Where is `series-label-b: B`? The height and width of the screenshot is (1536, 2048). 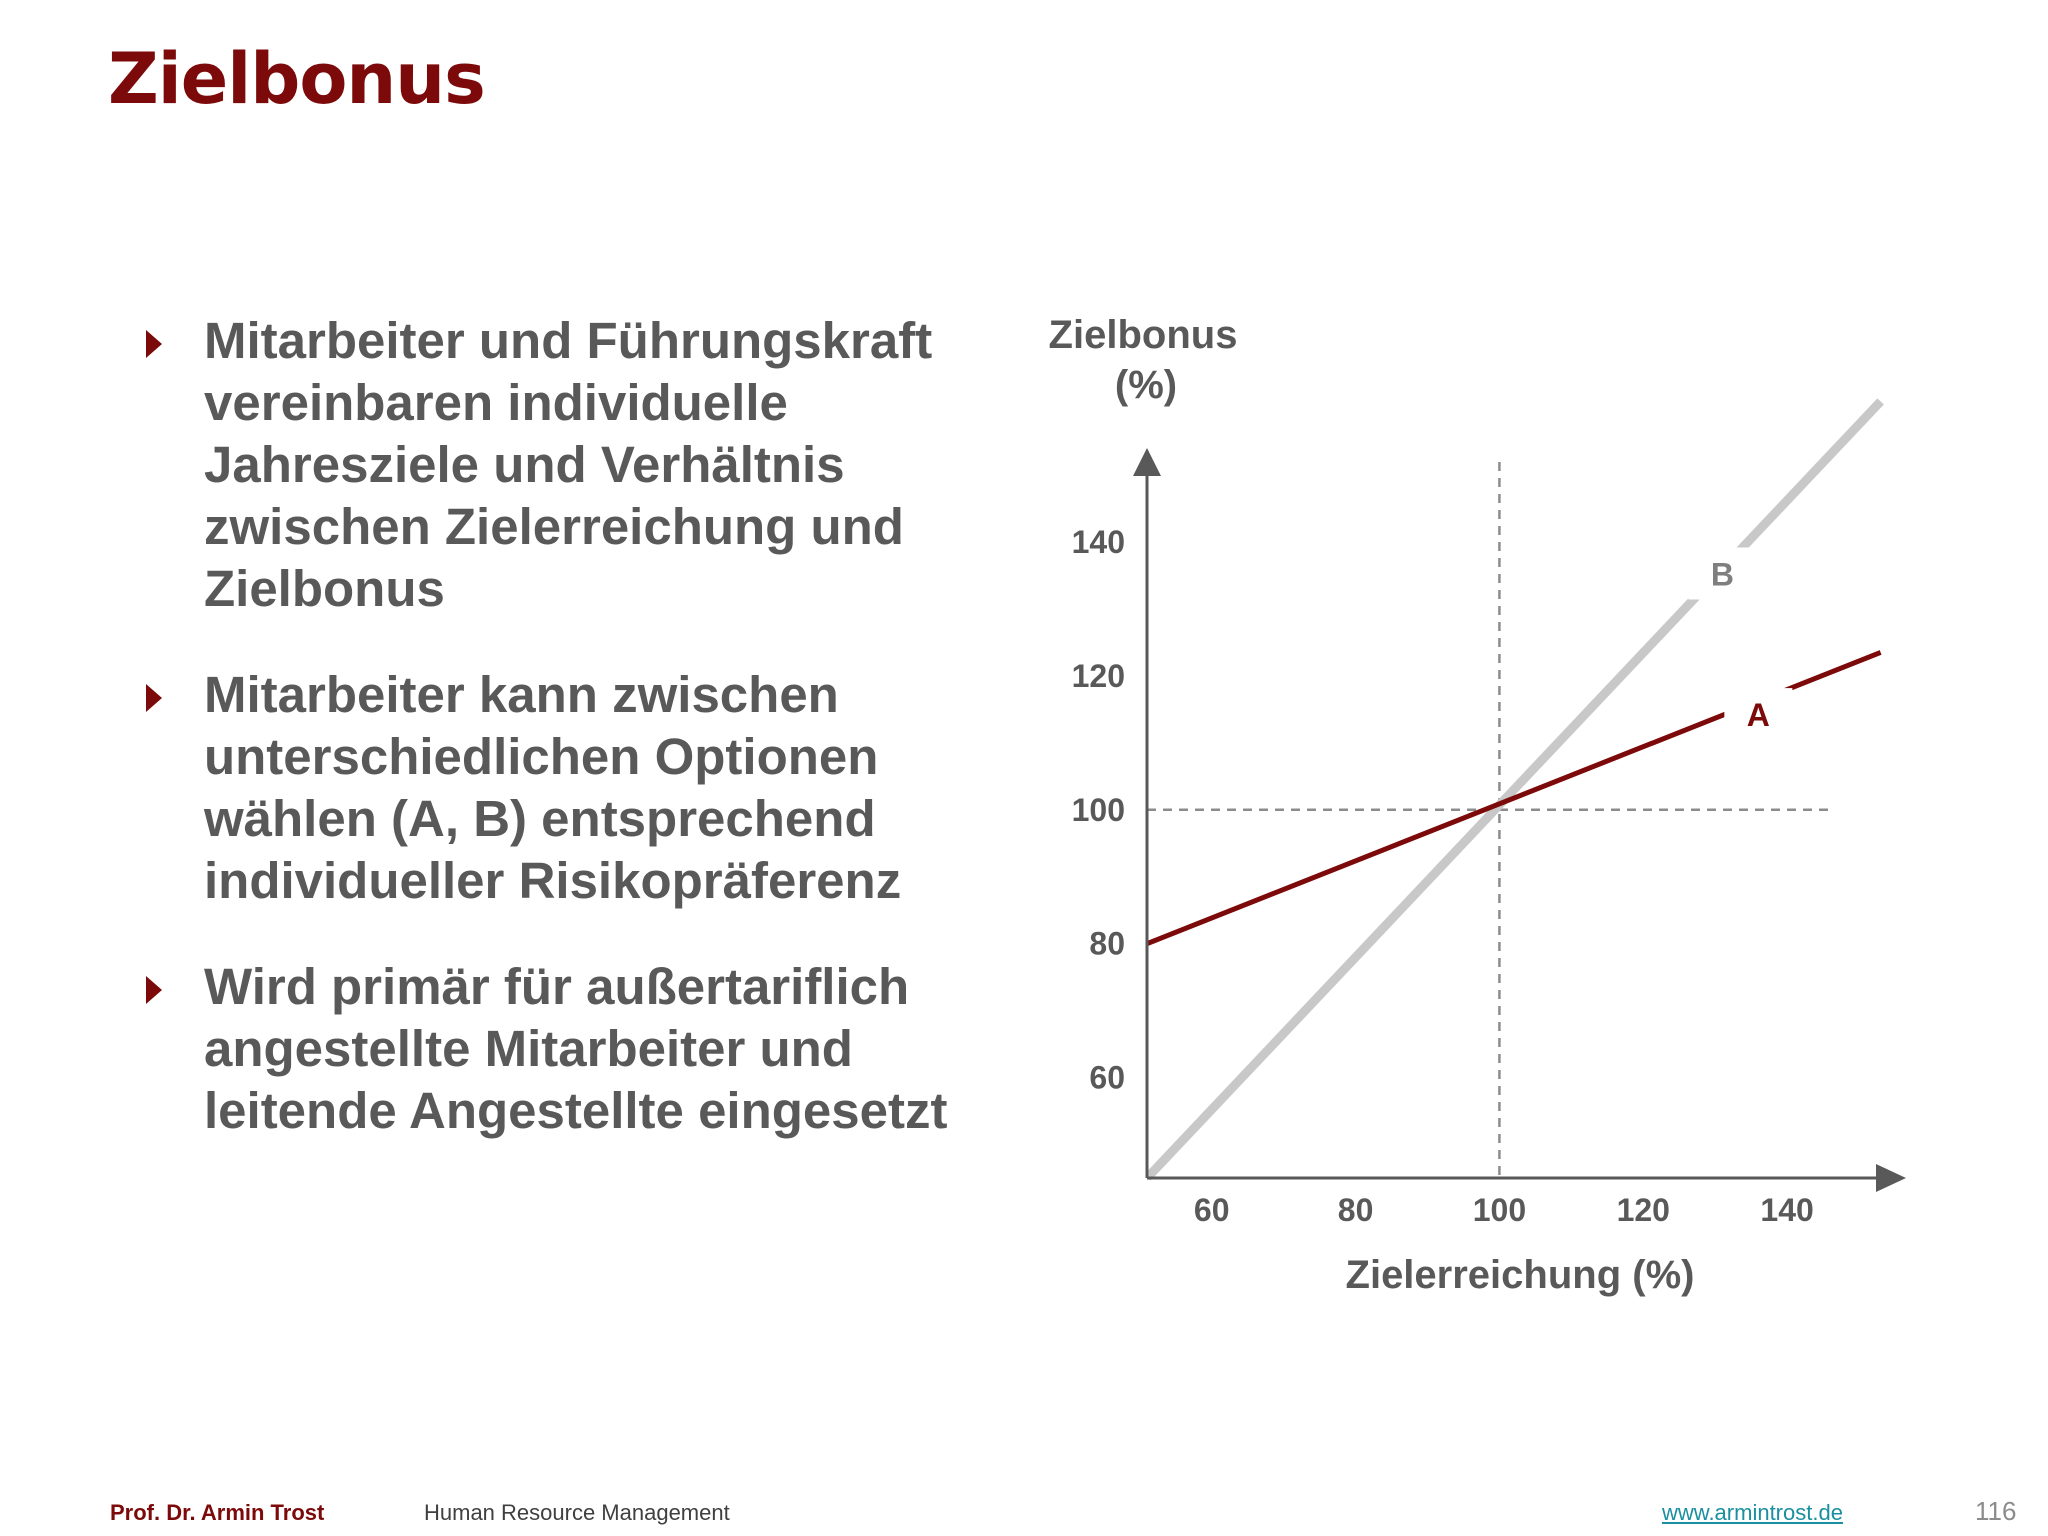 series-label-b: B is located at coordinates (1722, 575).